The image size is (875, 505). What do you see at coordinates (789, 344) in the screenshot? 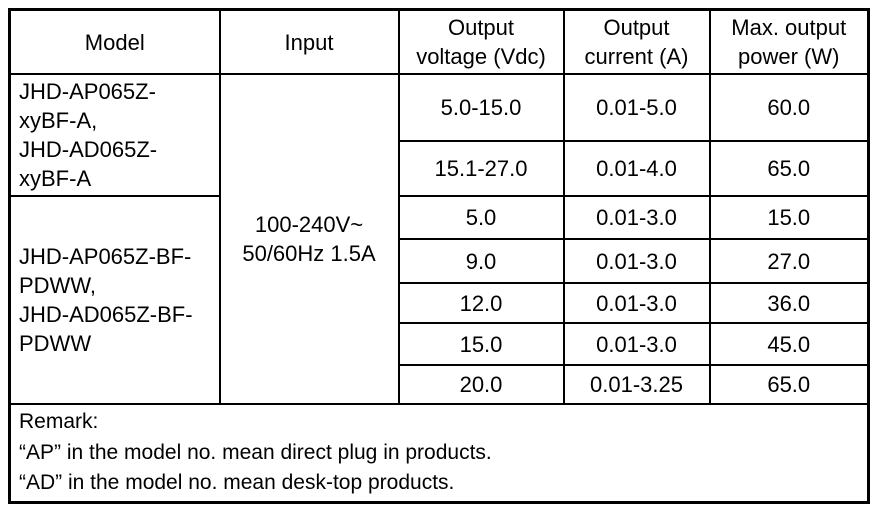
I see `max-output-power-cell: 45.0` at bounding box center [789, 344].